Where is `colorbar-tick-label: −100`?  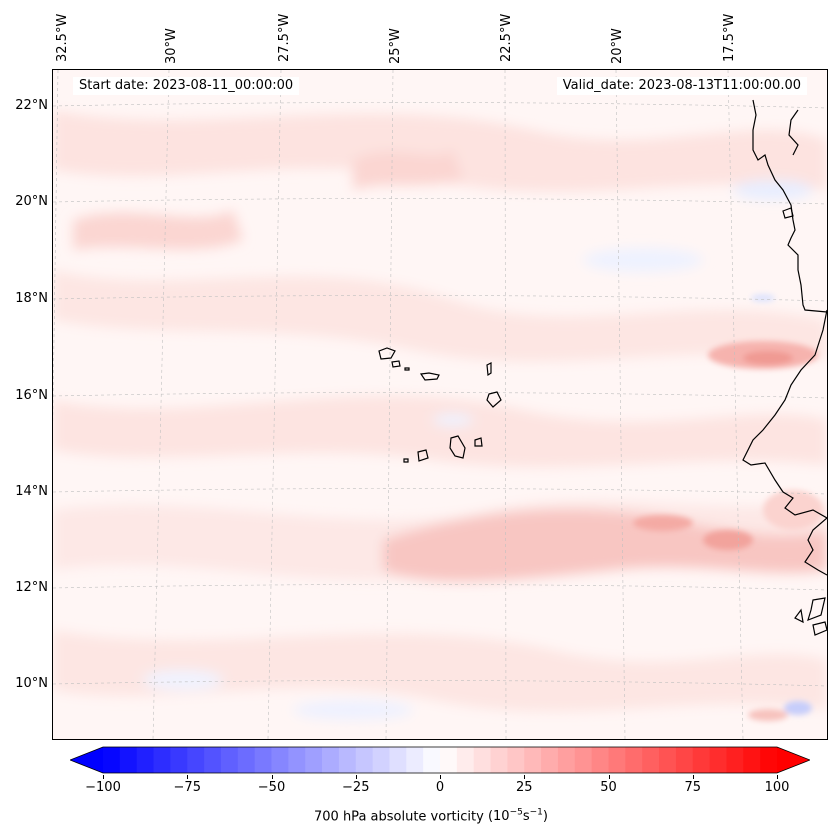 colorbar-tick-label: −100 is located at coordinates (103, 787).